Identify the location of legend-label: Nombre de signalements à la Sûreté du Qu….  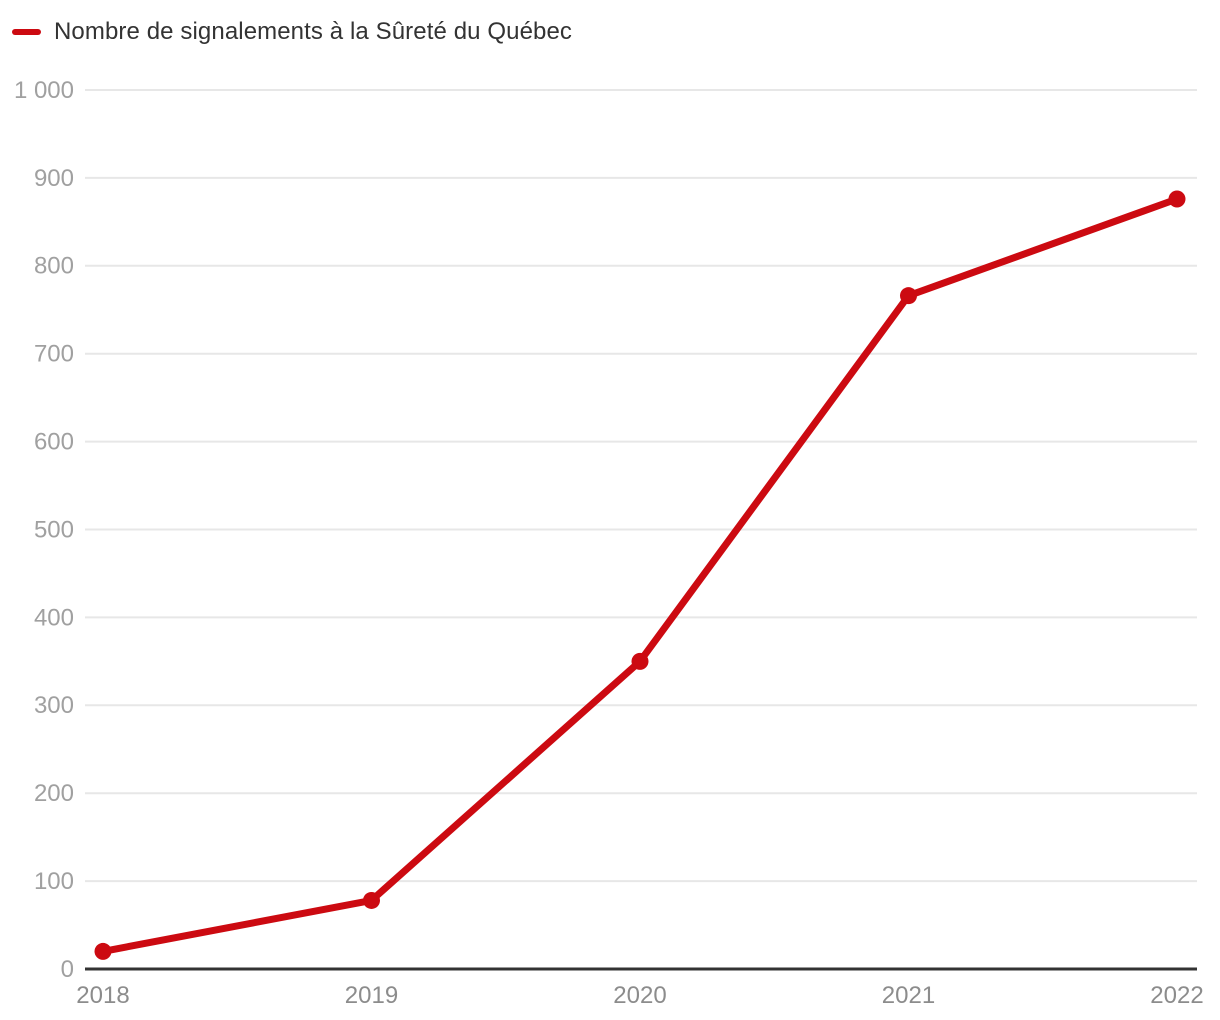
(313, 31).